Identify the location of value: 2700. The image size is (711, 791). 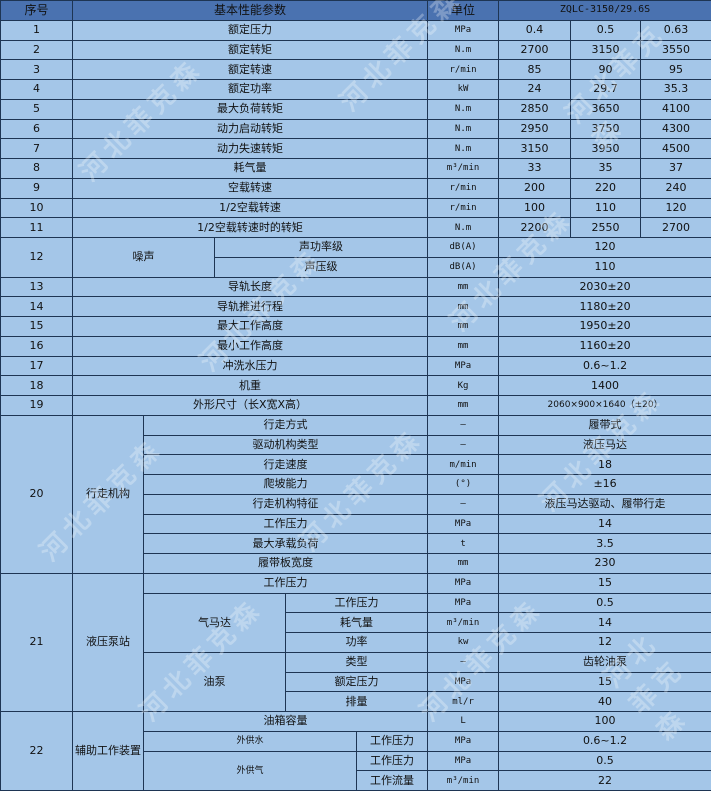
(535, 50).